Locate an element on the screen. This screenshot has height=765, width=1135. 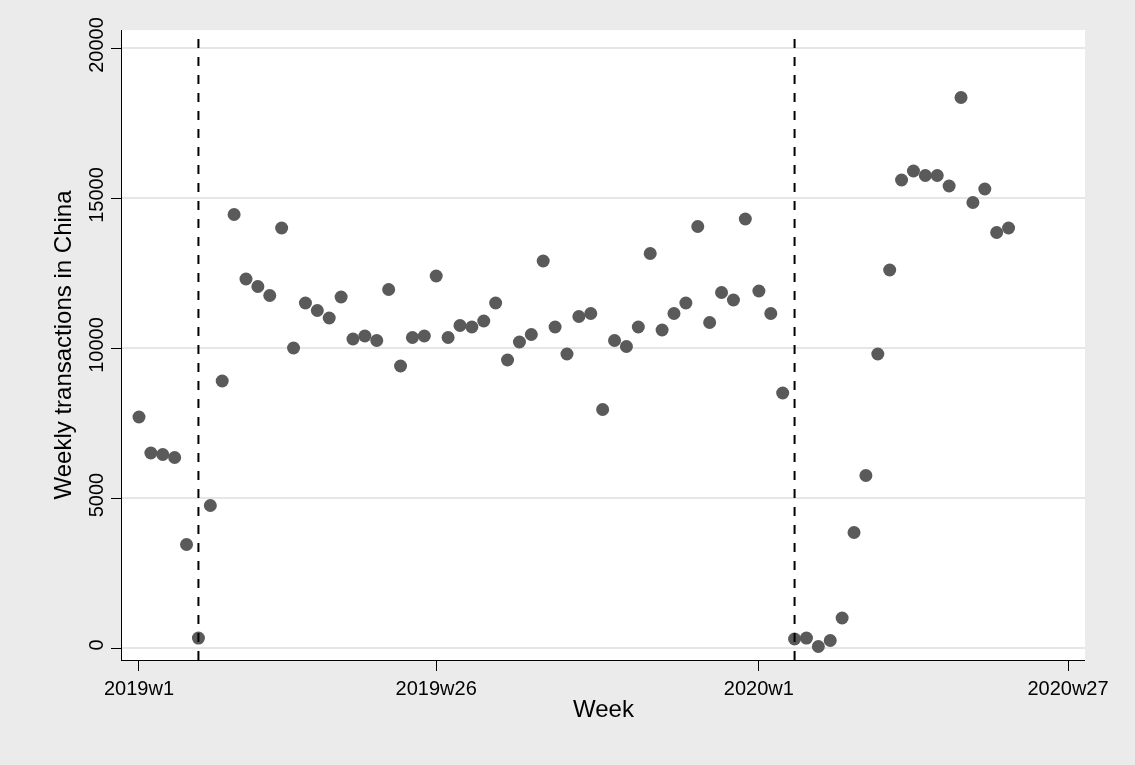
x-tick-label: 2020w1 is located at coordinates (758, 688).